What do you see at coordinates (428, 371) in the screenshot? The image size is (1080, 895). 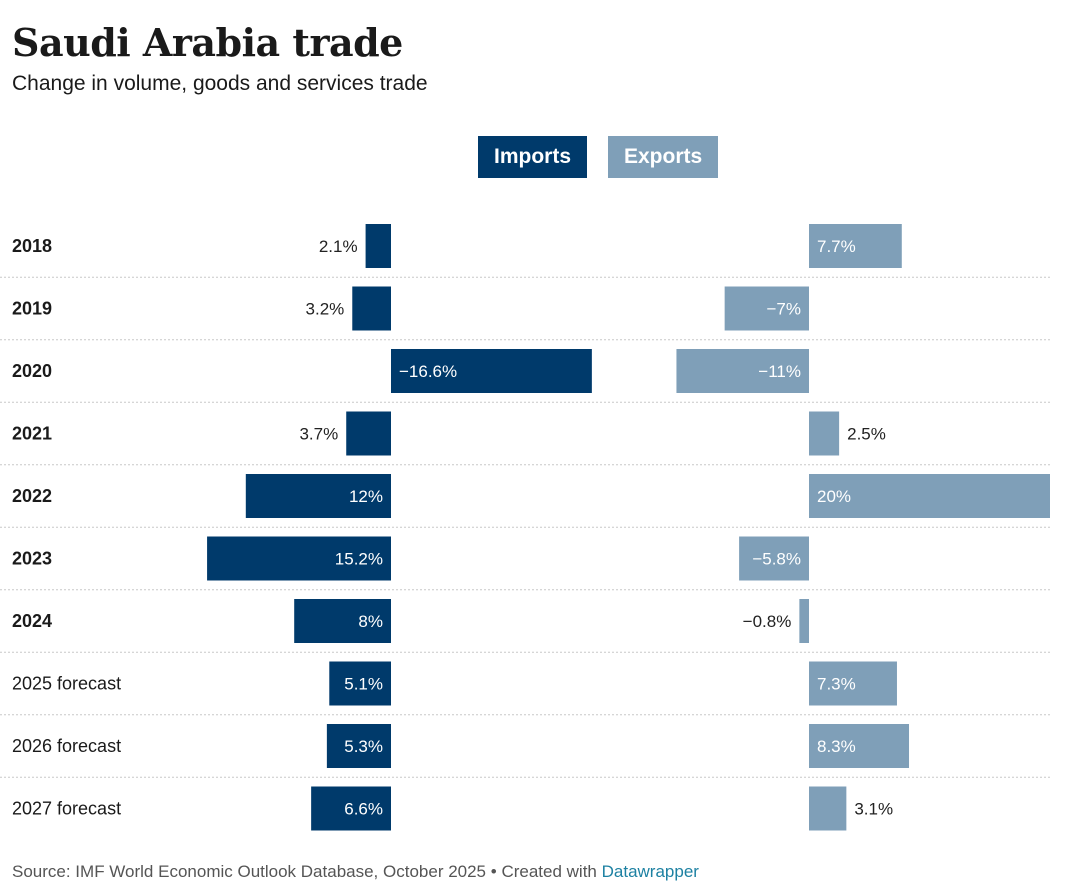 I see `imports-value-label: −16.6%` at bounding box center [428, 371].